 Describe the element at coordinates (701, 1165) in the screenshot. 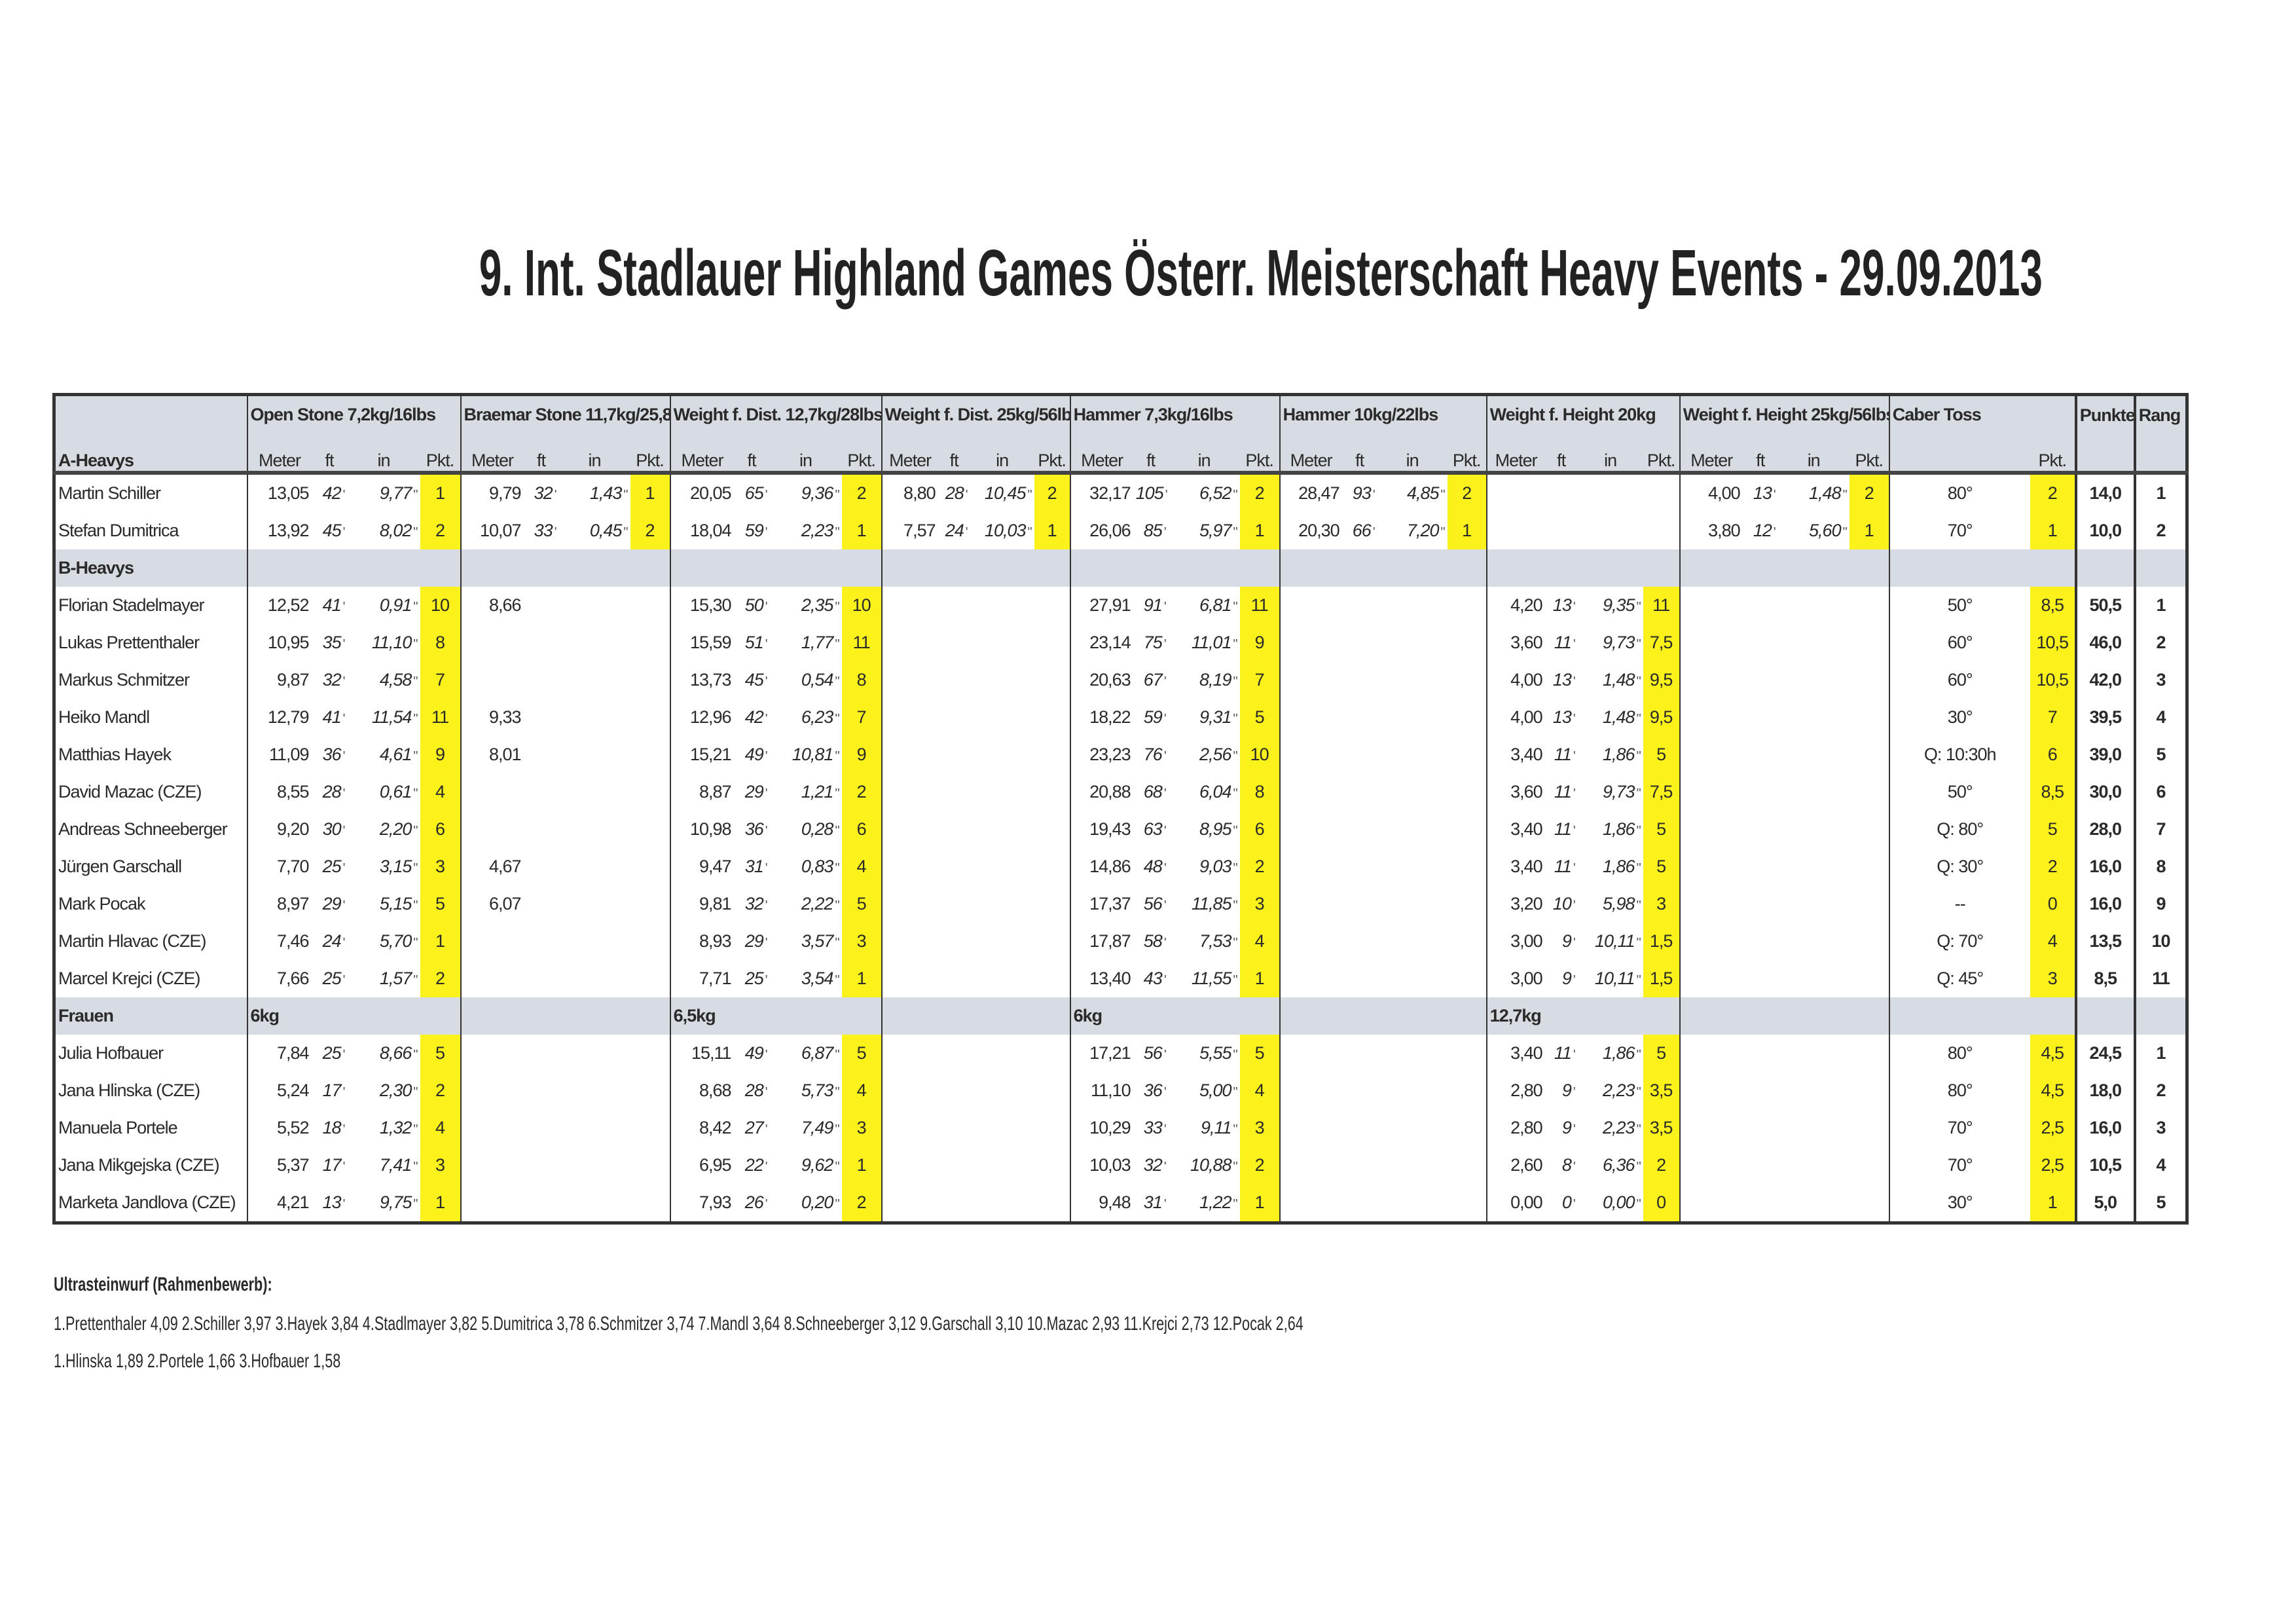

I see `result-meter-wd12: 6,95` at that location.